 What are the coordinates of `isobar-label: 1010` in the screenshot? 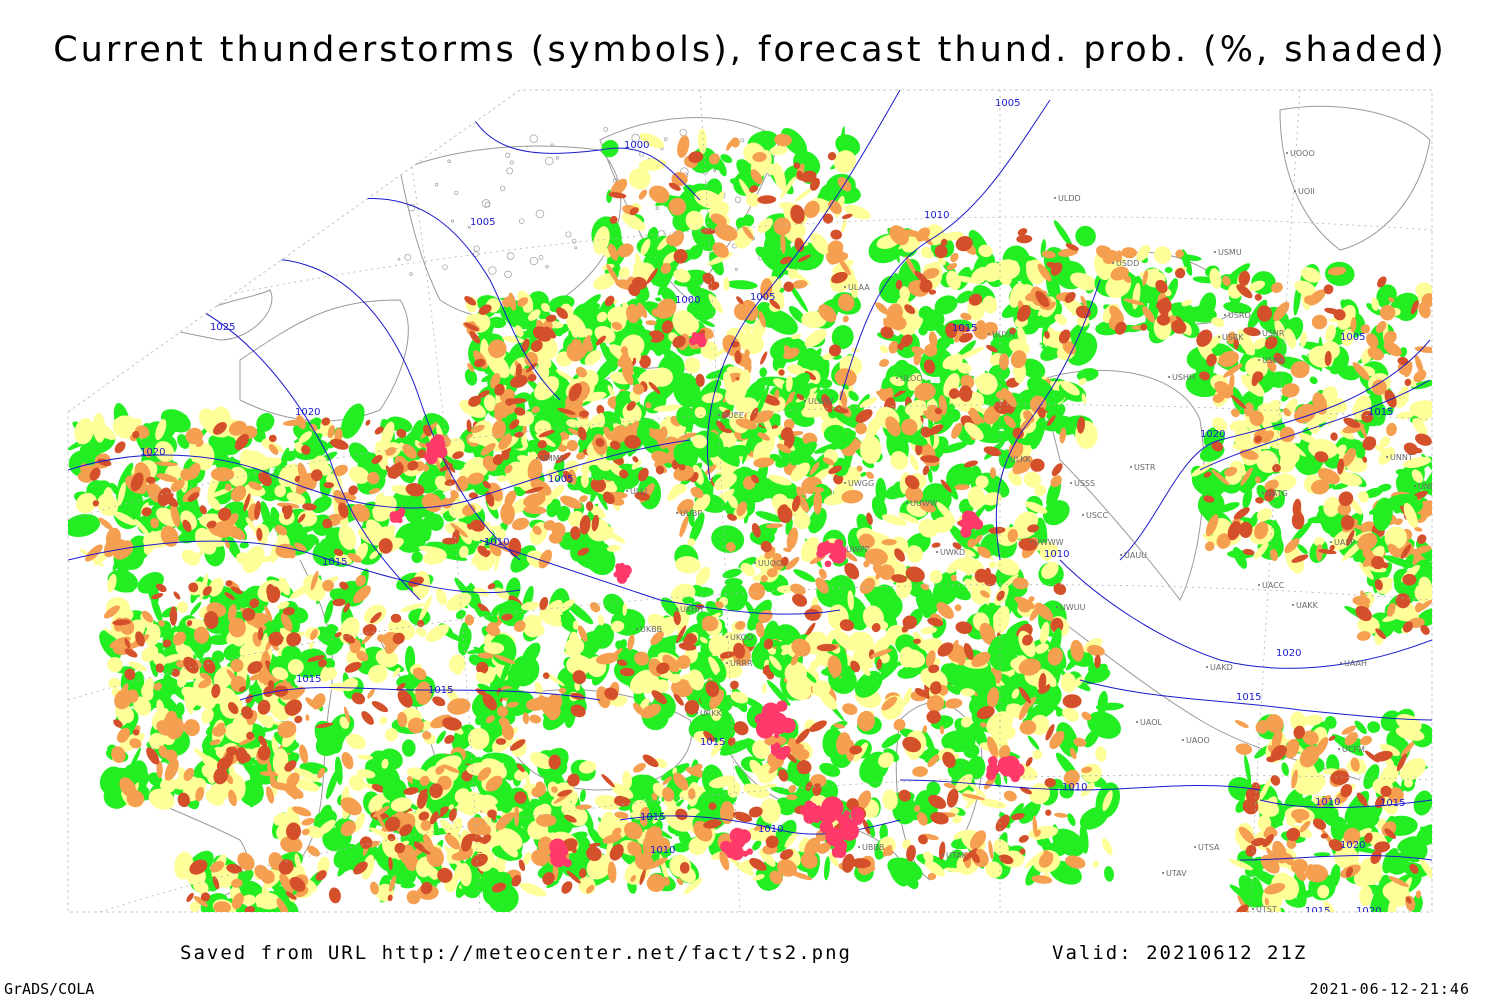 It's located at (662, 850).